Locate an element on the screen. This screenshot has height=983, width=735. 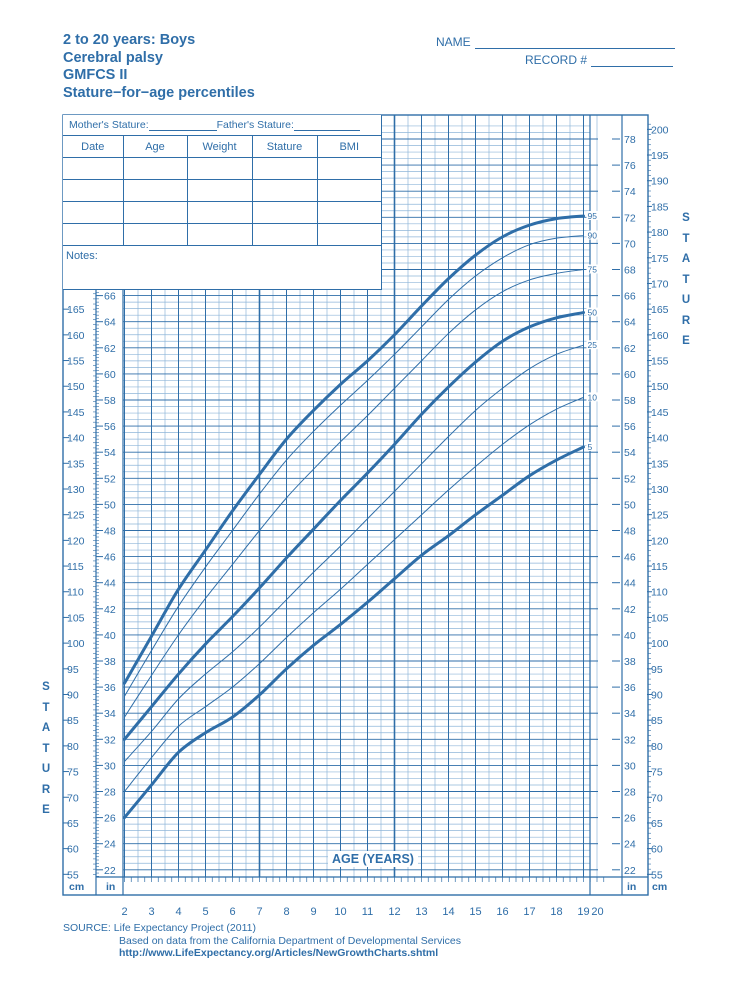
svg-text: 30 is located at coordinates (110, 766).